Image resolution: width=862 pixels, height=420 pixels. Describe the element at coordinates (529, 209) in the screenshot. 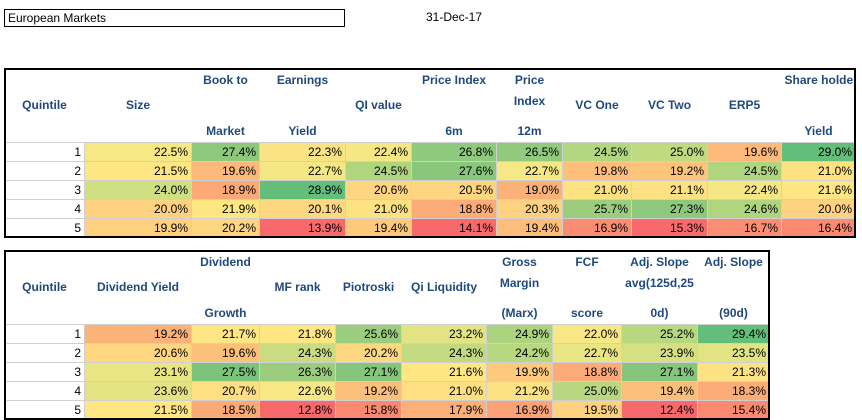

I see `value-cell: 20.3%` at that location.